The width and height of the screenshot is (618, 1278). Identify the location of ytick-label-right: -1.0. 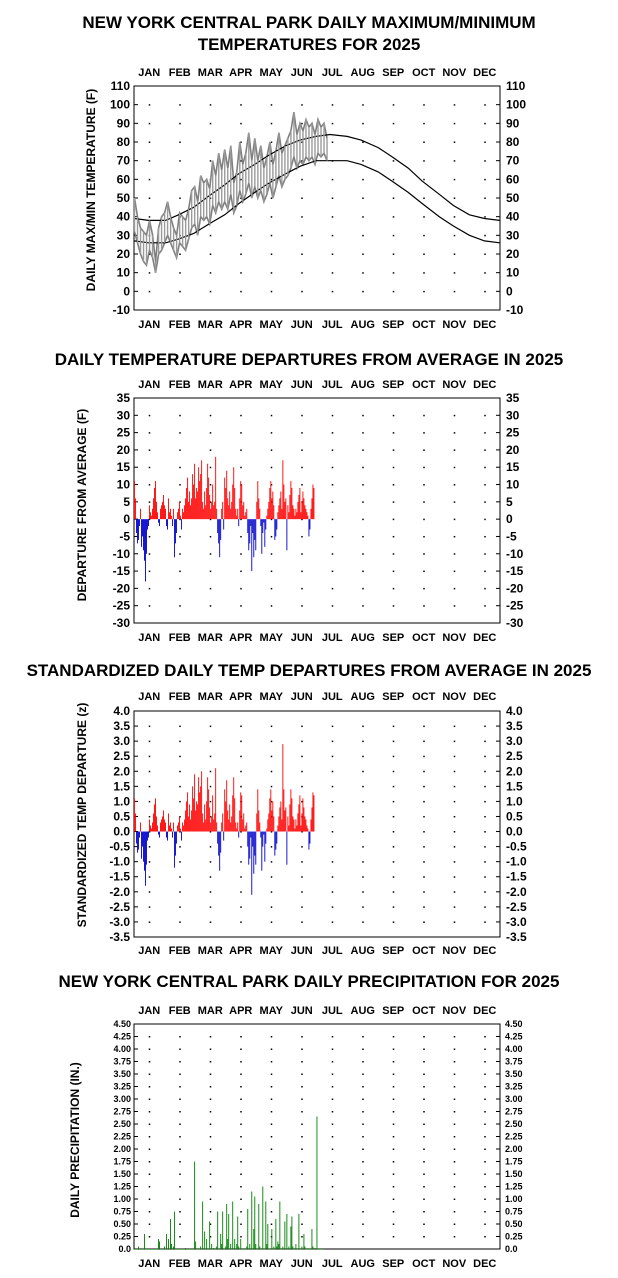
(516, 862).